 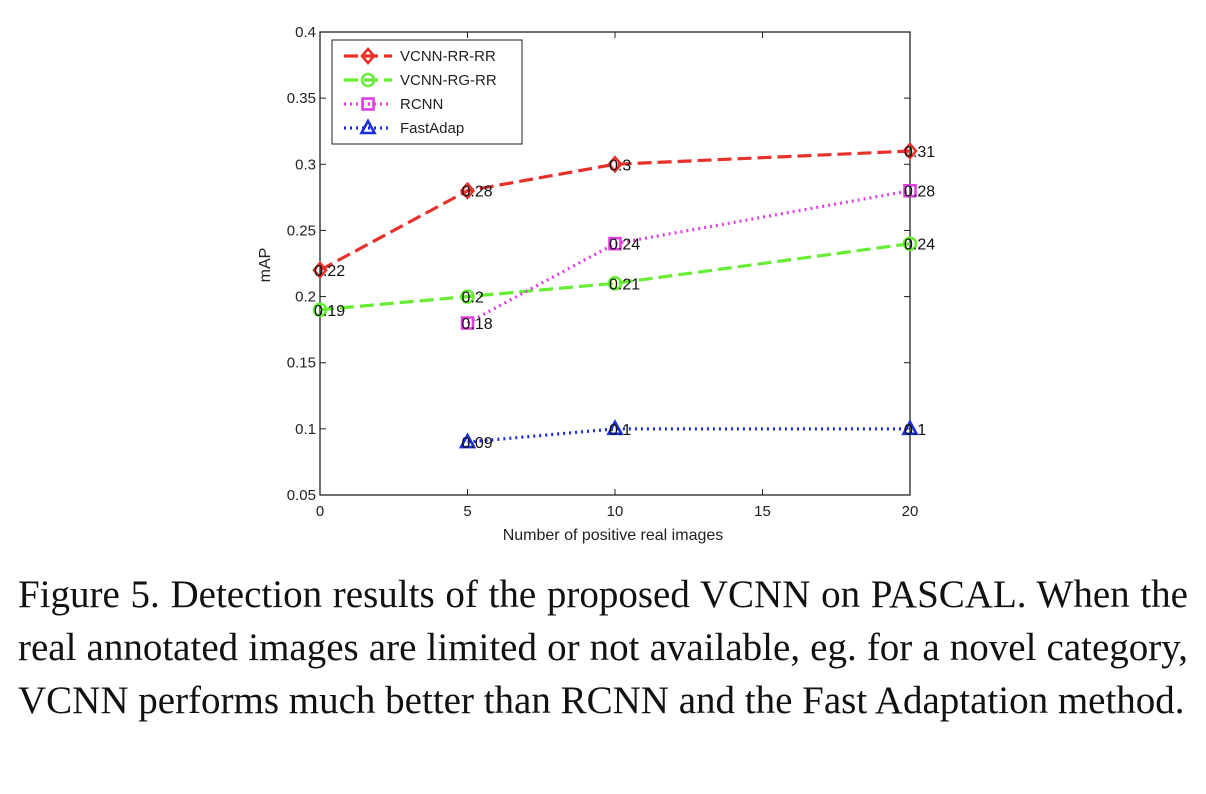 I want to click on legend-label: RCNN, so click(x=421, y=104).